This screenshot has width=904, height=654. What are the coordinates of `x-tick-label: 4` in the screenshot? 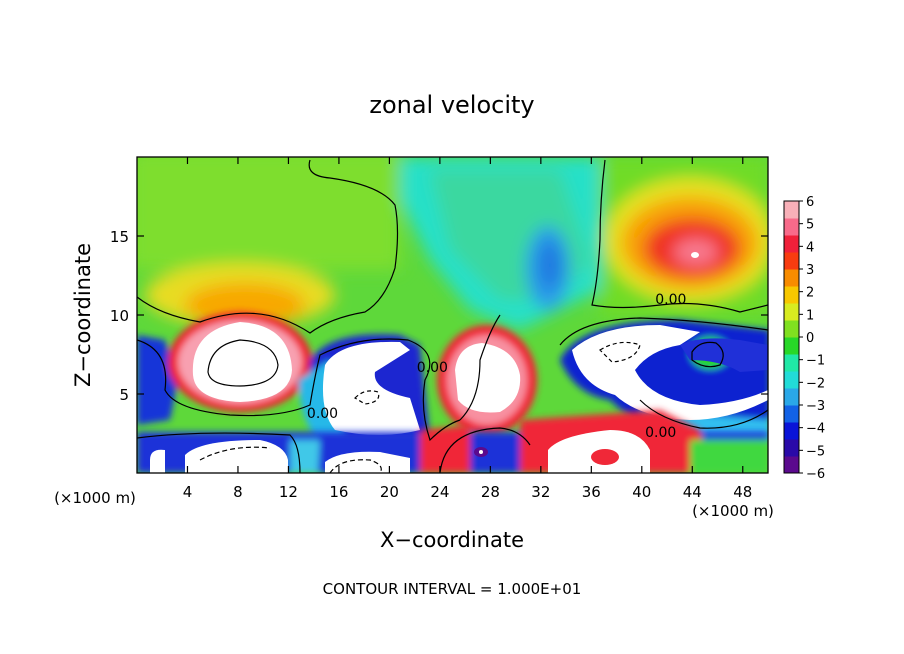 It's located at (188, 492).